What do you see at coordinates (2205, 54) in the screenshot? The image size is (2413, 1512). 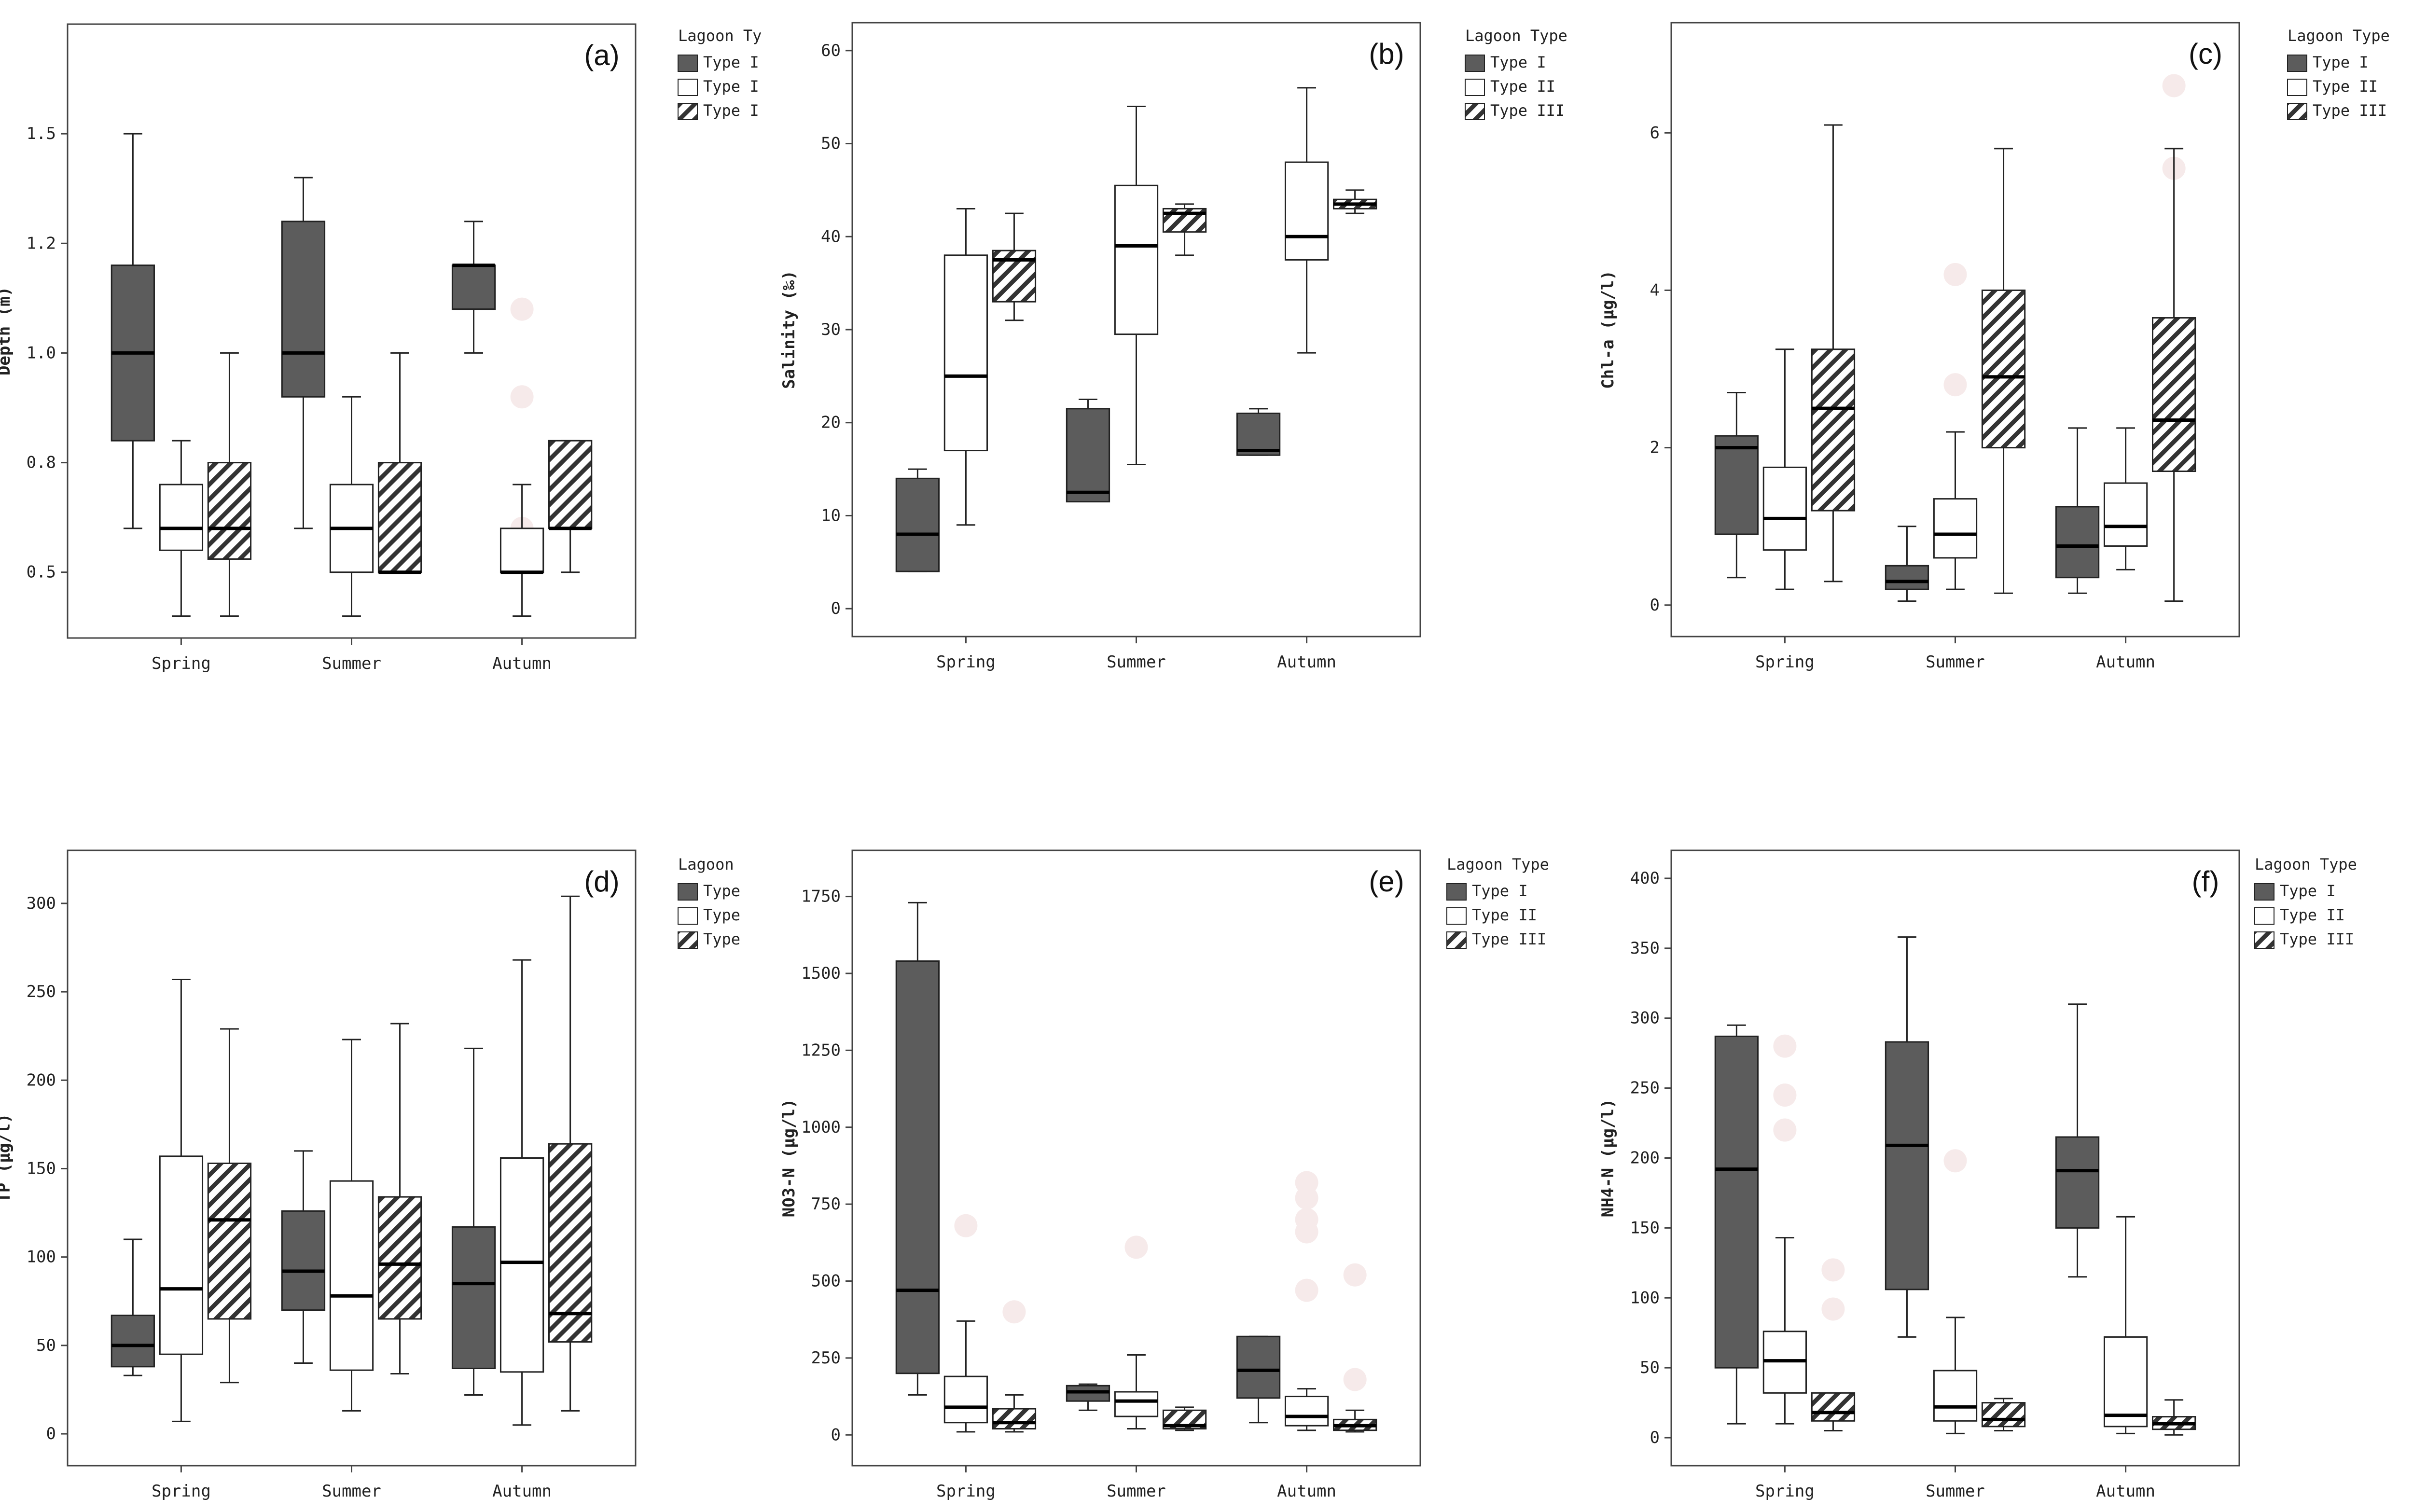 I see `panel-tag: (c)` at bounding box center [2205, 54].